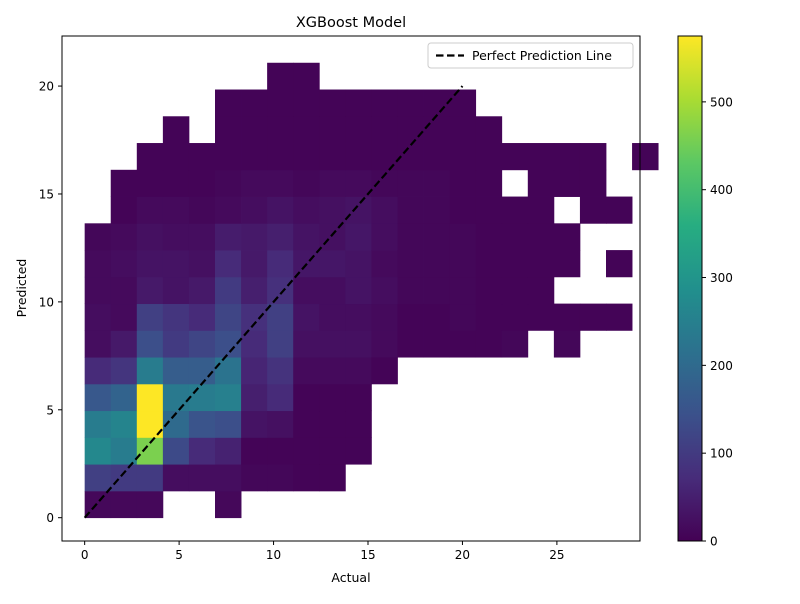 This screenshot has width=800, height=604. I want to click on colorbar-tick-label: 400, so click(721, 190).